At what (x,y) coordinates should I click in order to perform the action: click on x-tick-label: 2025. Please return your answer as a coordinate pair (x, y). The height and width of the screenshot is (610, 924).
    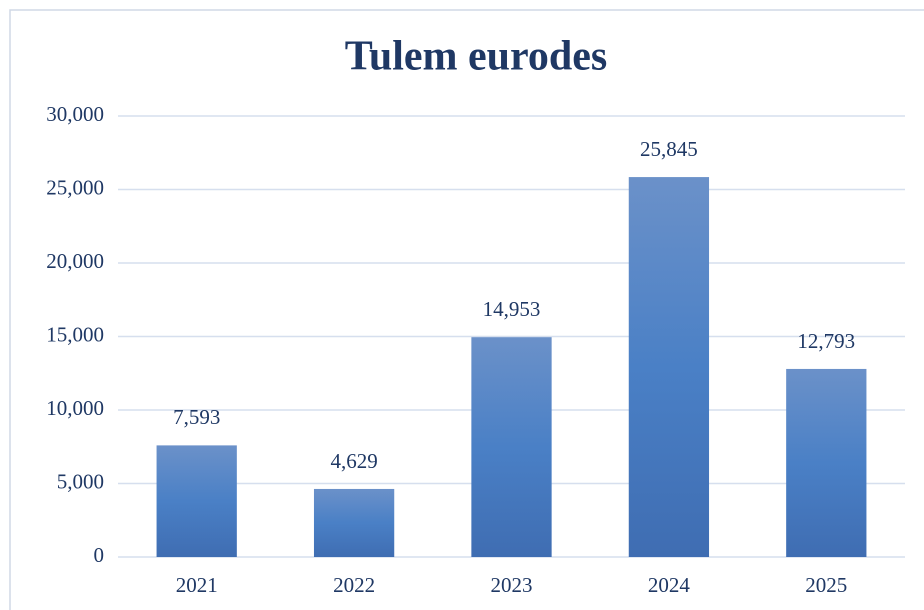
    Looking at the image, I should click on (826, 585).